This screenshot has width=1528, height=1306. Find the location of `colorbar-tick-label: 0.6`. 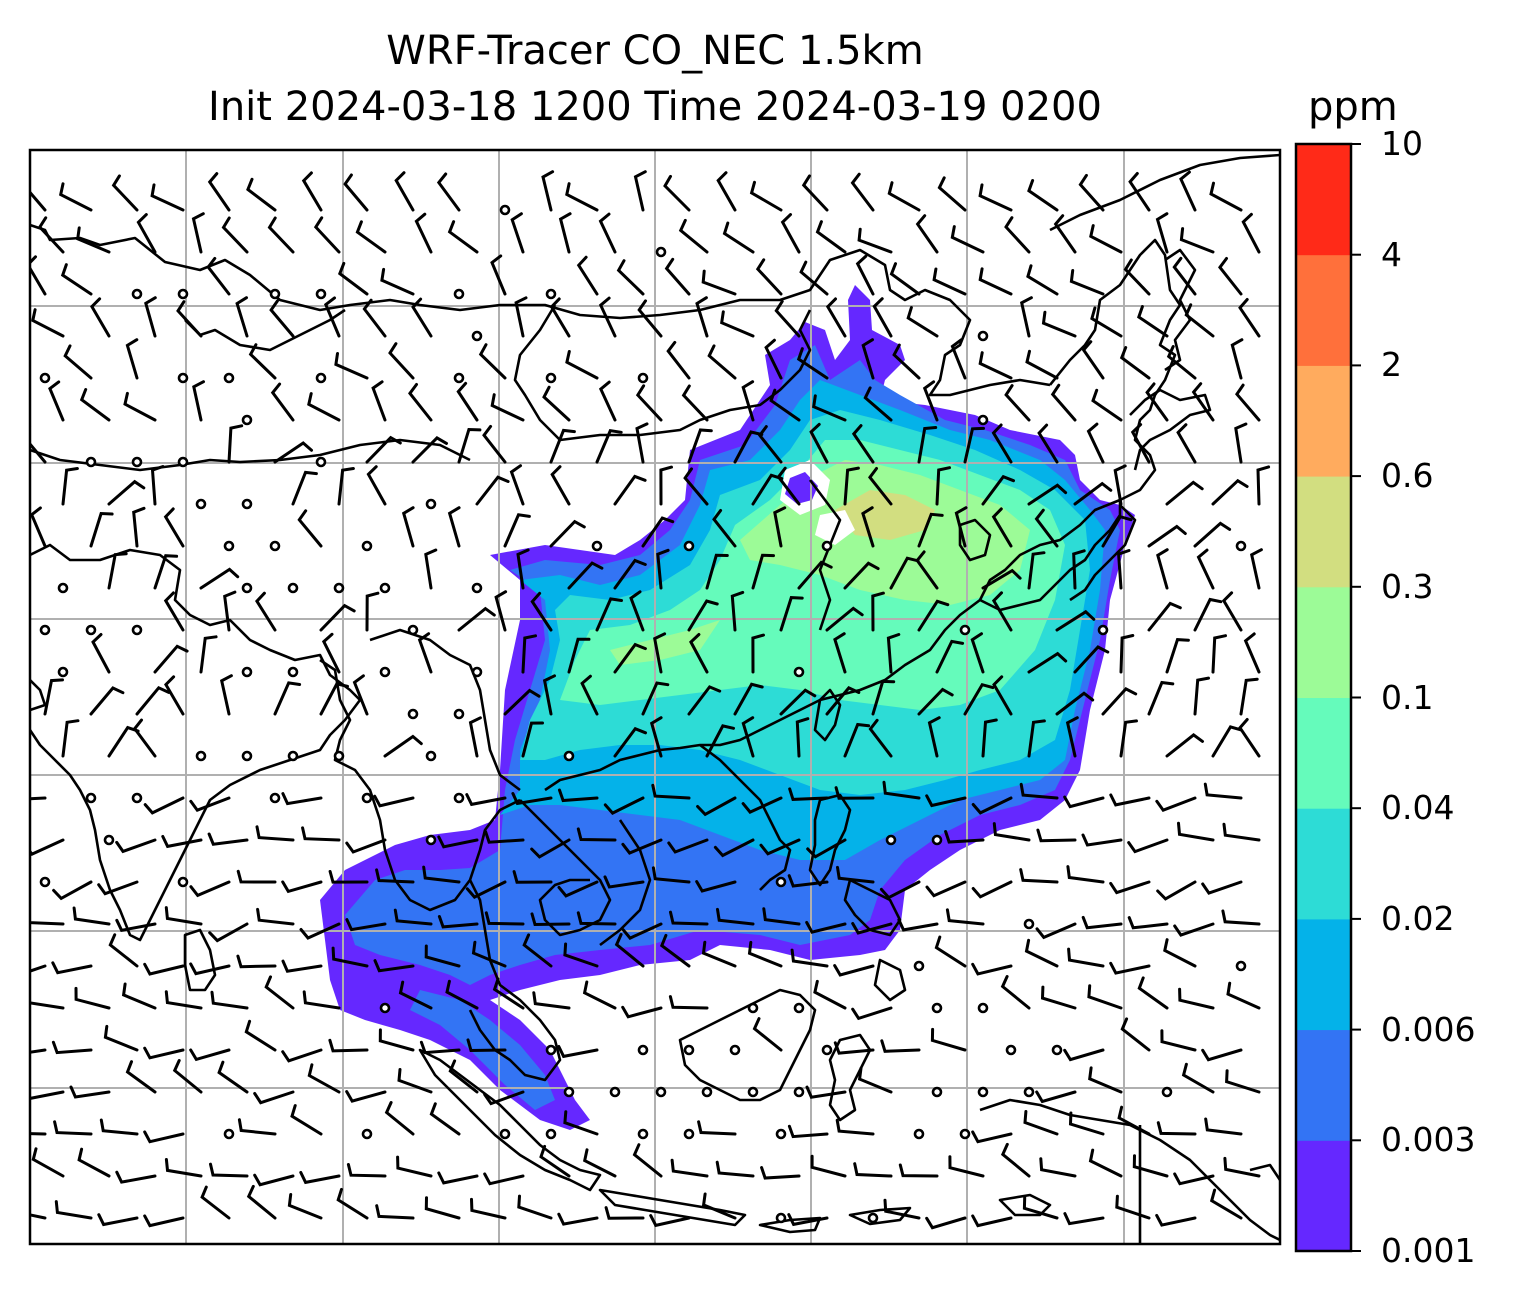

colorbar-tick-label: 0.6 is located at coordinates (1407, 476).